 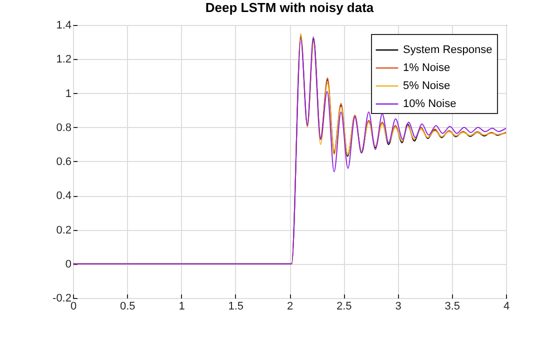 What do you see at coordinates (426, 68) in the screenshot?
I see `legend-label: 1% Noise` at bounding box center [426, 68].